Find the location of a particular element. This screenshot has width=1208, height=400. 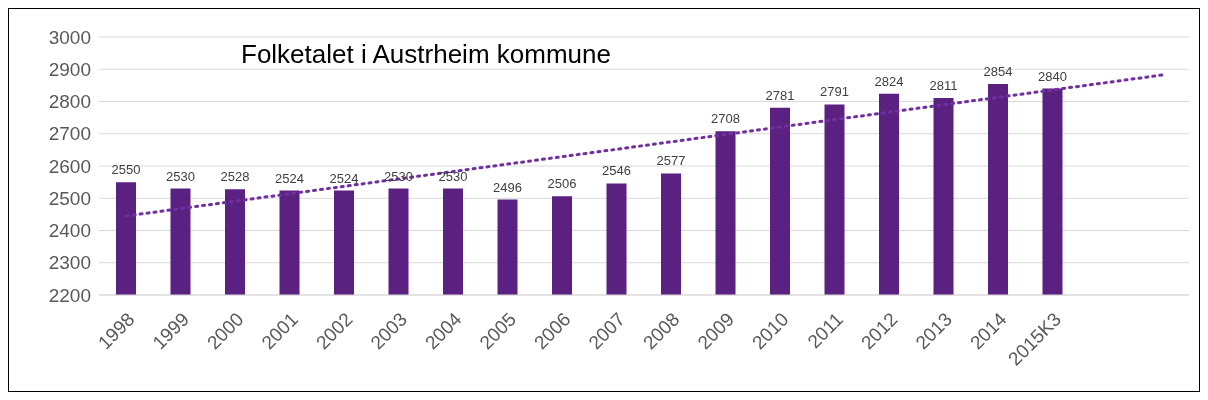

data-label: 2811 is located at coordinates (943, 85).